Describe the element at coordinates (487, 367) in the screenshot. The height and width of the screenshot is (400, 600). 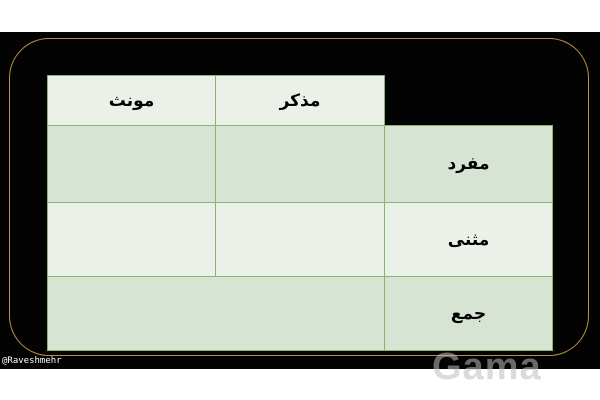
I see `gama-watermark: Gama` at that location.